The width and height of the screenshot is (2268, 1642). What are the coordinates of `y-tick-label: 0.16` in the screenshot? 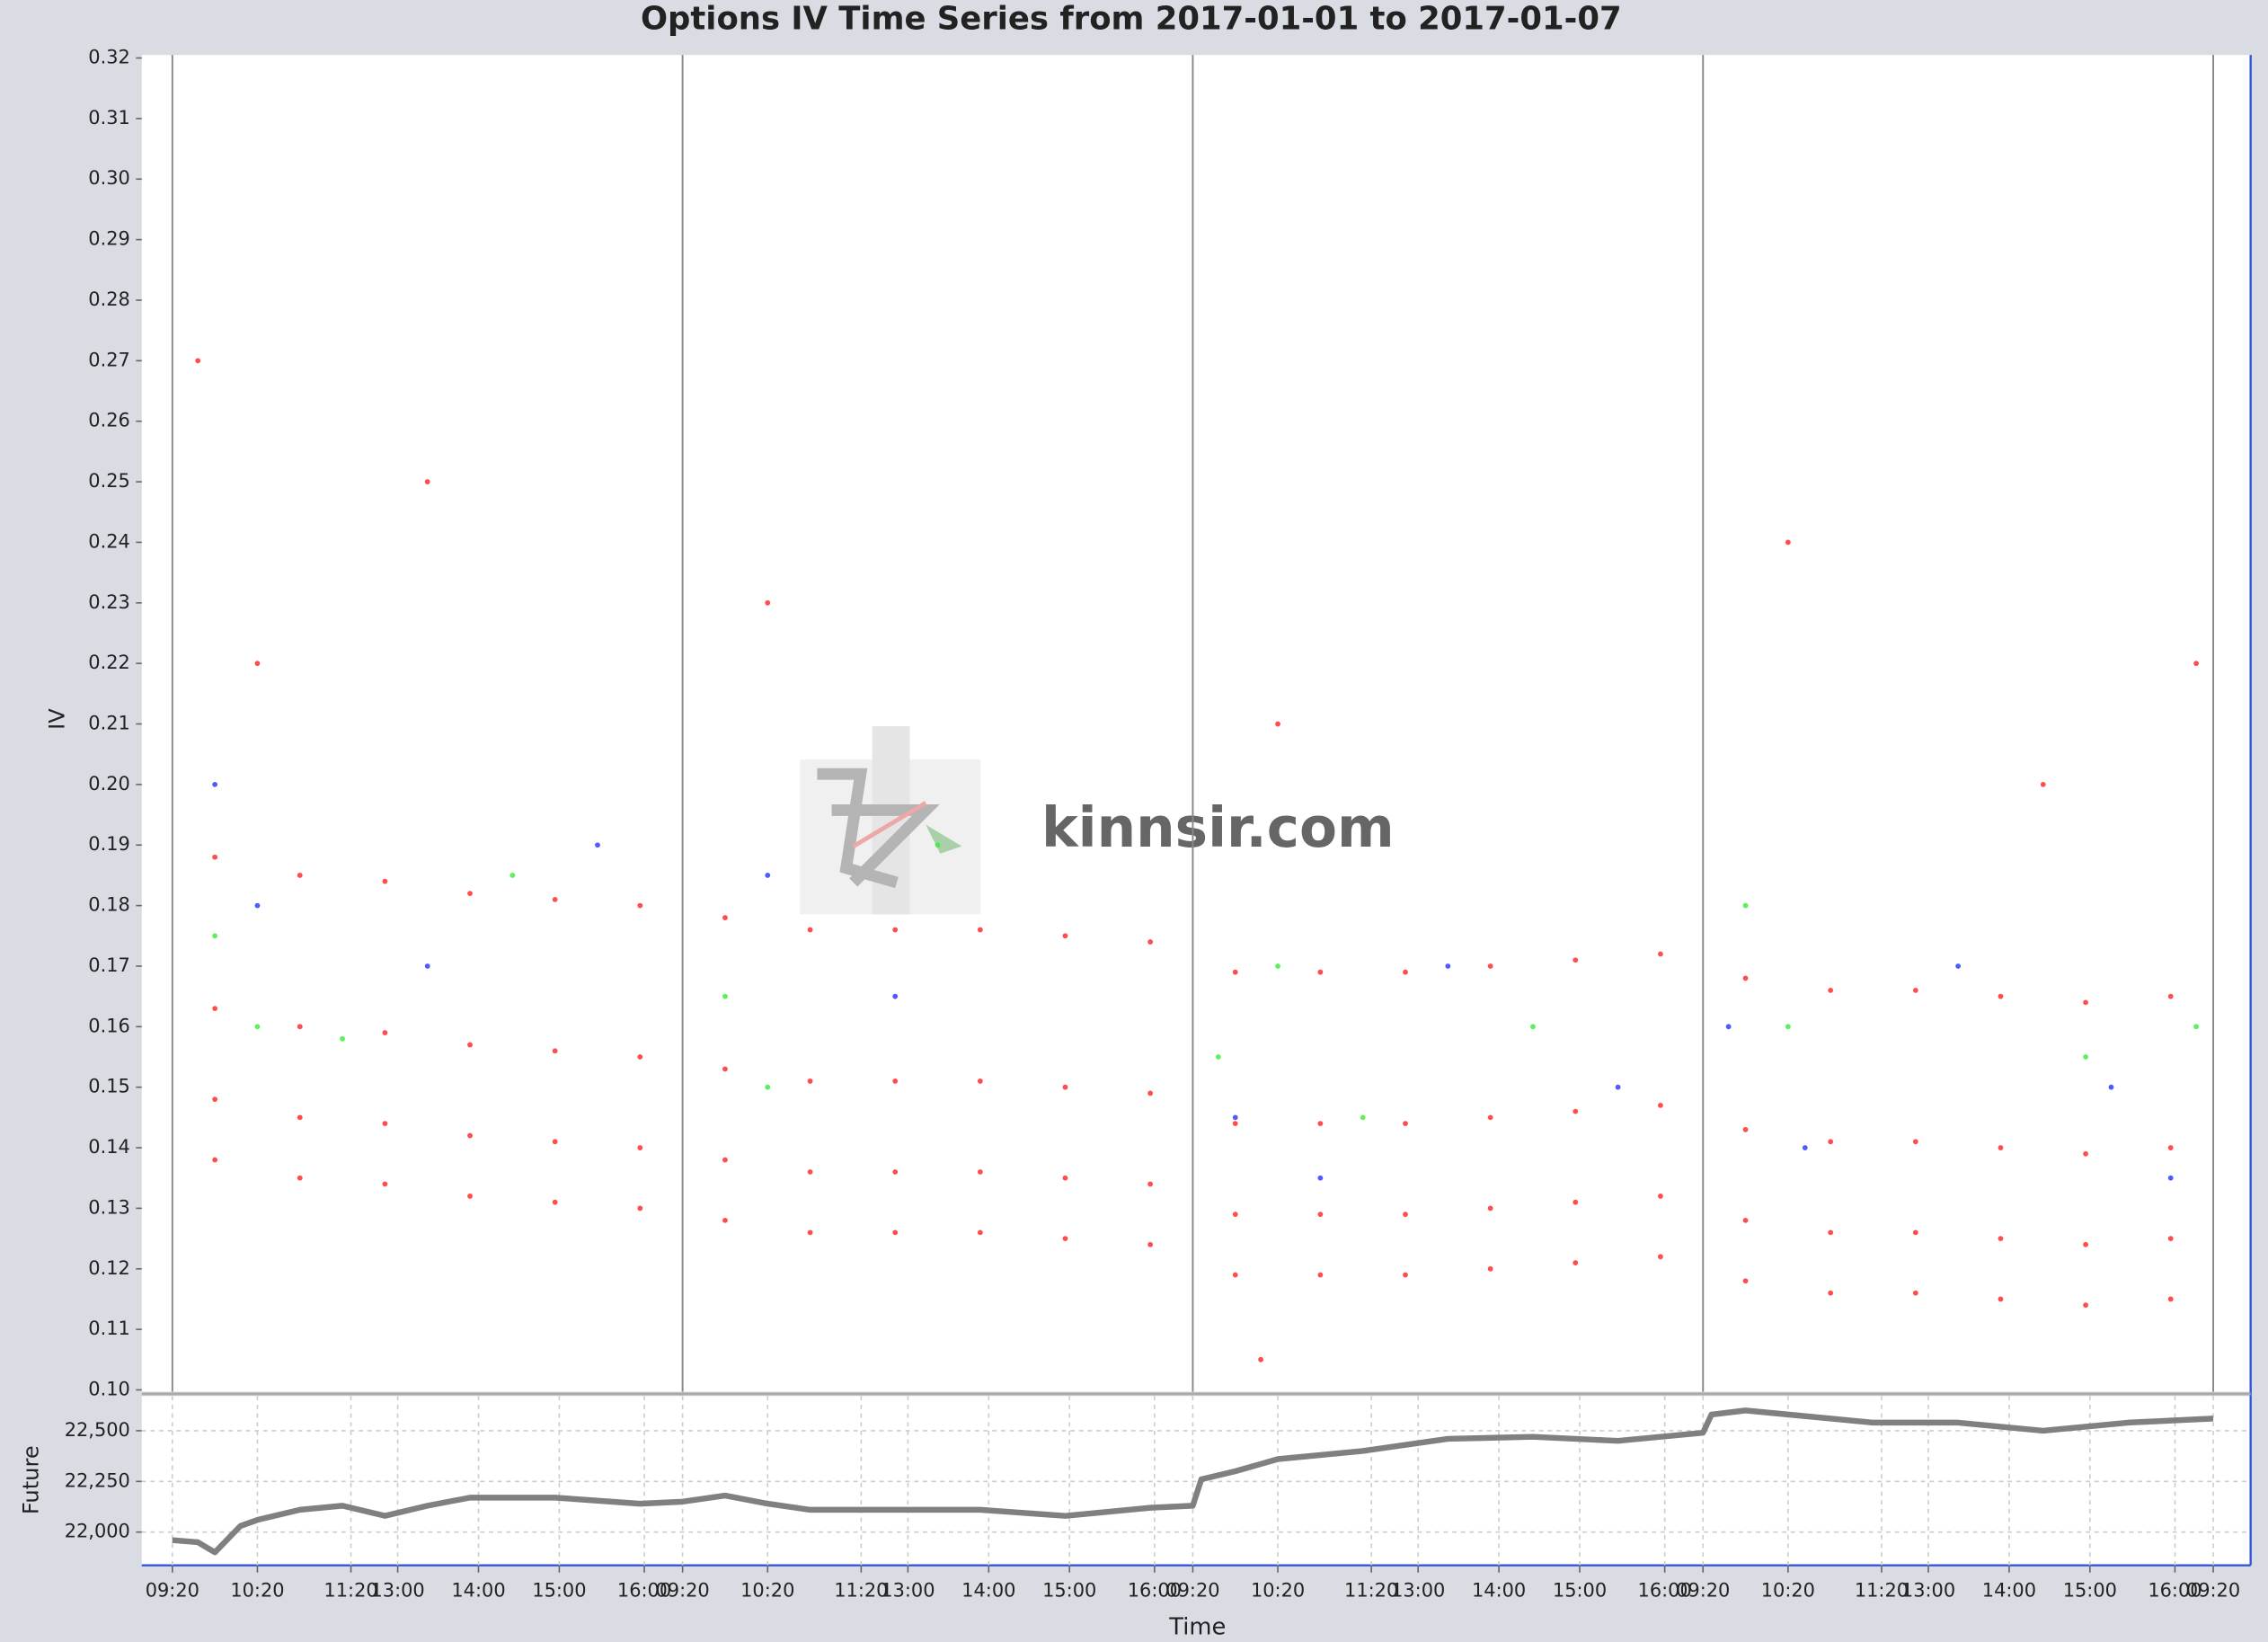 It's located at (109, 1025).